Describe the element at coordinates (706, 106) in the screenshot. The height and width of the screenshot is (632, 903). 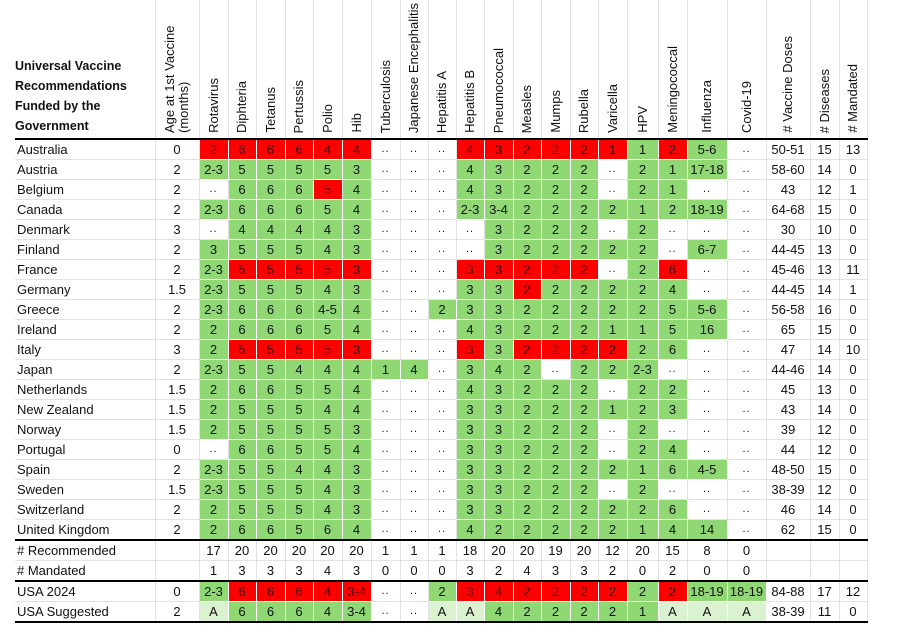
I see `column-header-label: Influenza` at that location.